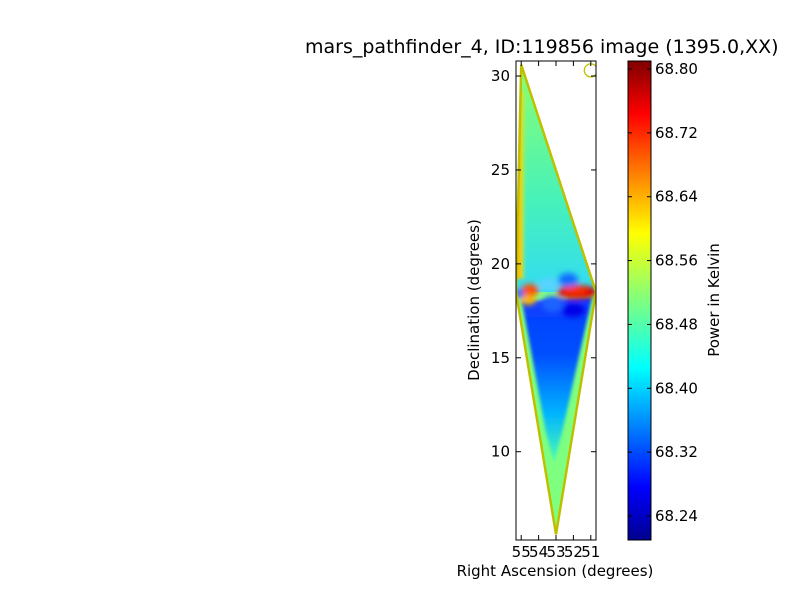 Image resolution: width=800 pixels, height=600 pixels. What do you see at coordinates (575, 290) in the screenshot?
I see `band-hot-right-core` at bounding box center [575, 290].